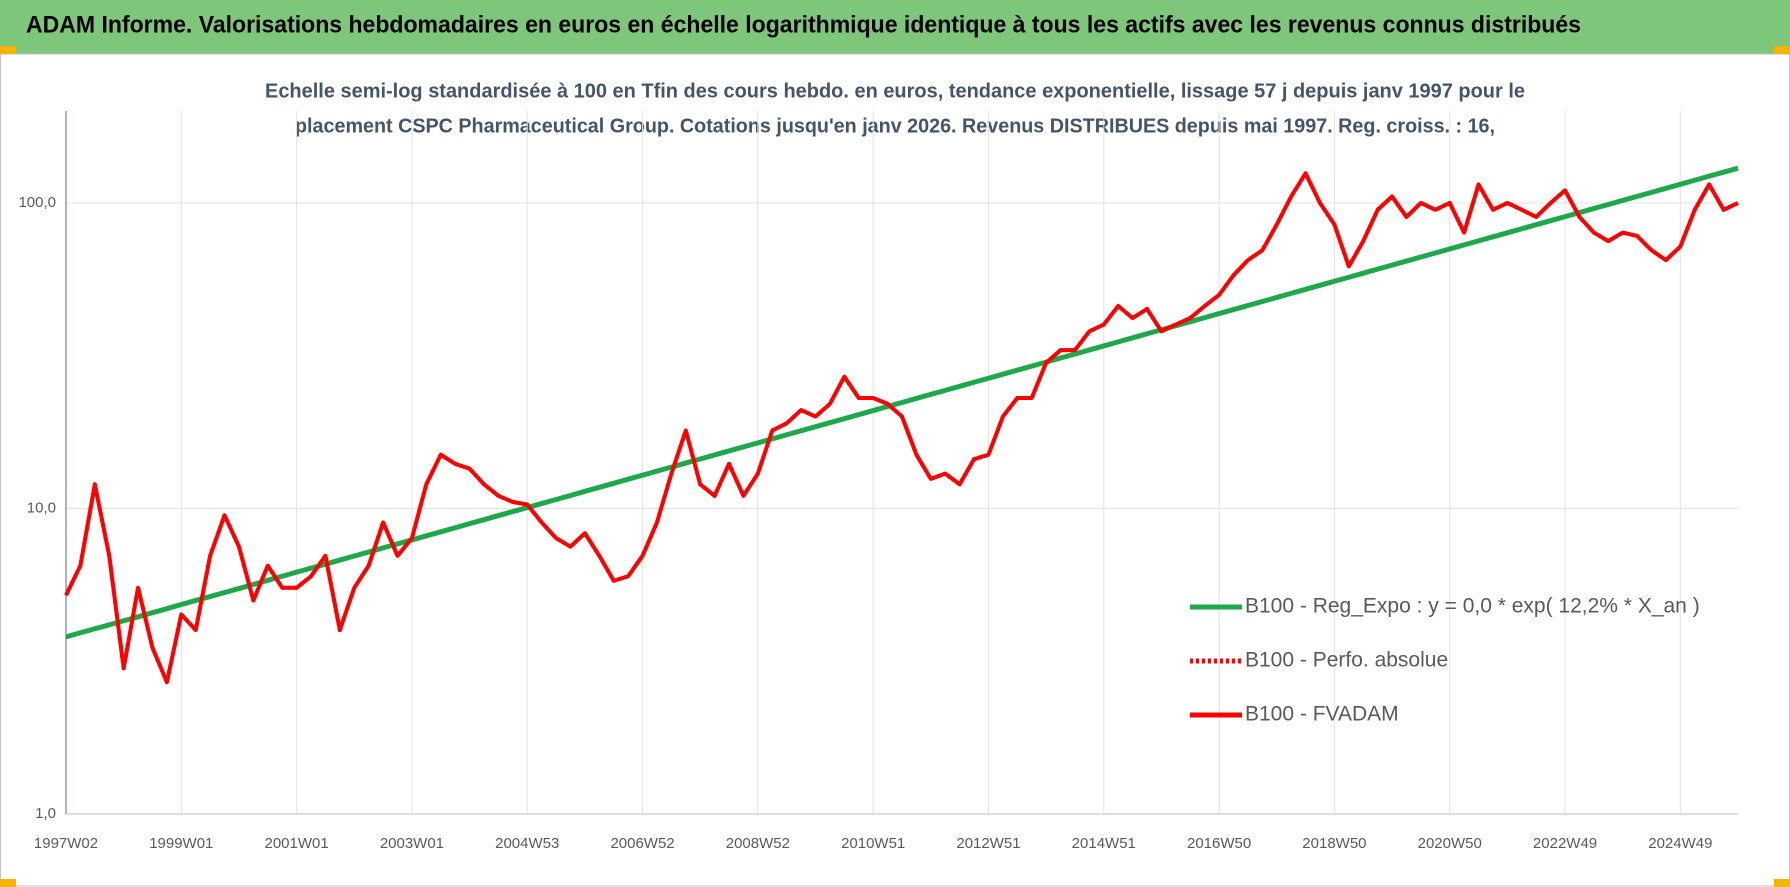 The height and width of the screenshot is (887, 1790). I want to click on x-tick-label: 2004W53, so click(527, 843).